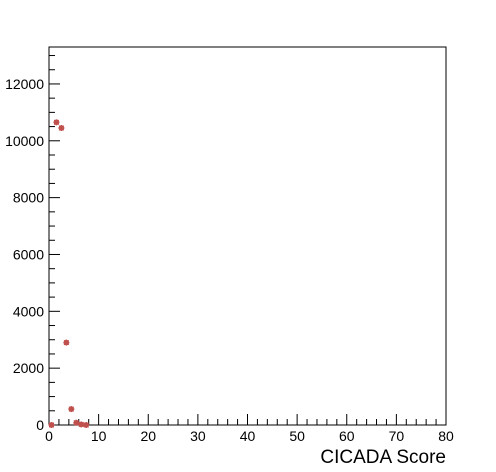 The width and height of the screenshot is (496, 472). What do you see at coordinates (397, 436) in the screenshot?
I see `x-tick-label: 70` at bounding box center [397, 436].